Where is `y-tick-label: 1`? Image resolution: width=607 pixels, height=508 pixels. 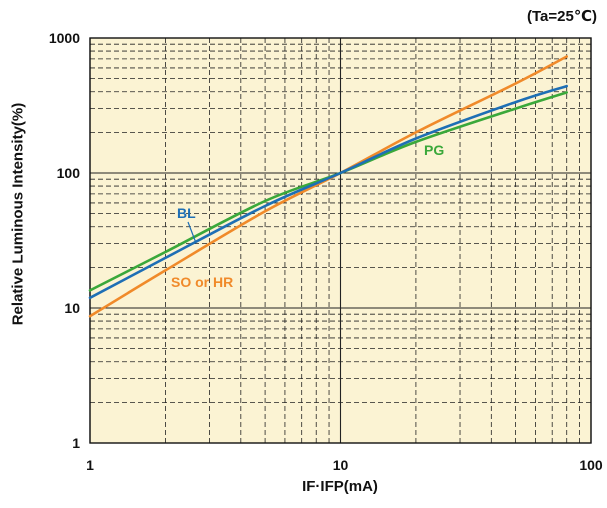
y-tick-label: 1 is located at coordinates (76, 443).